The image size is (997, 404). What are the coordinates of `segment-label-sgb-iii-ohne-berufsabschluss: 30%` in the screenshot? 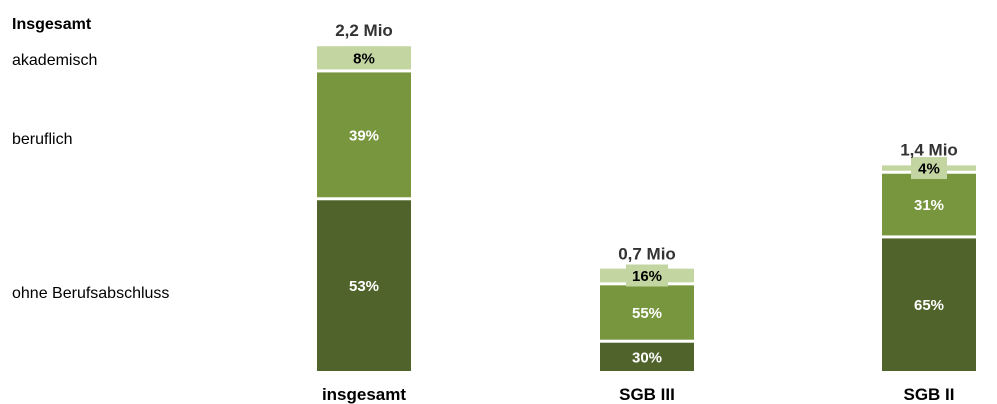 It's located at (647, 357).